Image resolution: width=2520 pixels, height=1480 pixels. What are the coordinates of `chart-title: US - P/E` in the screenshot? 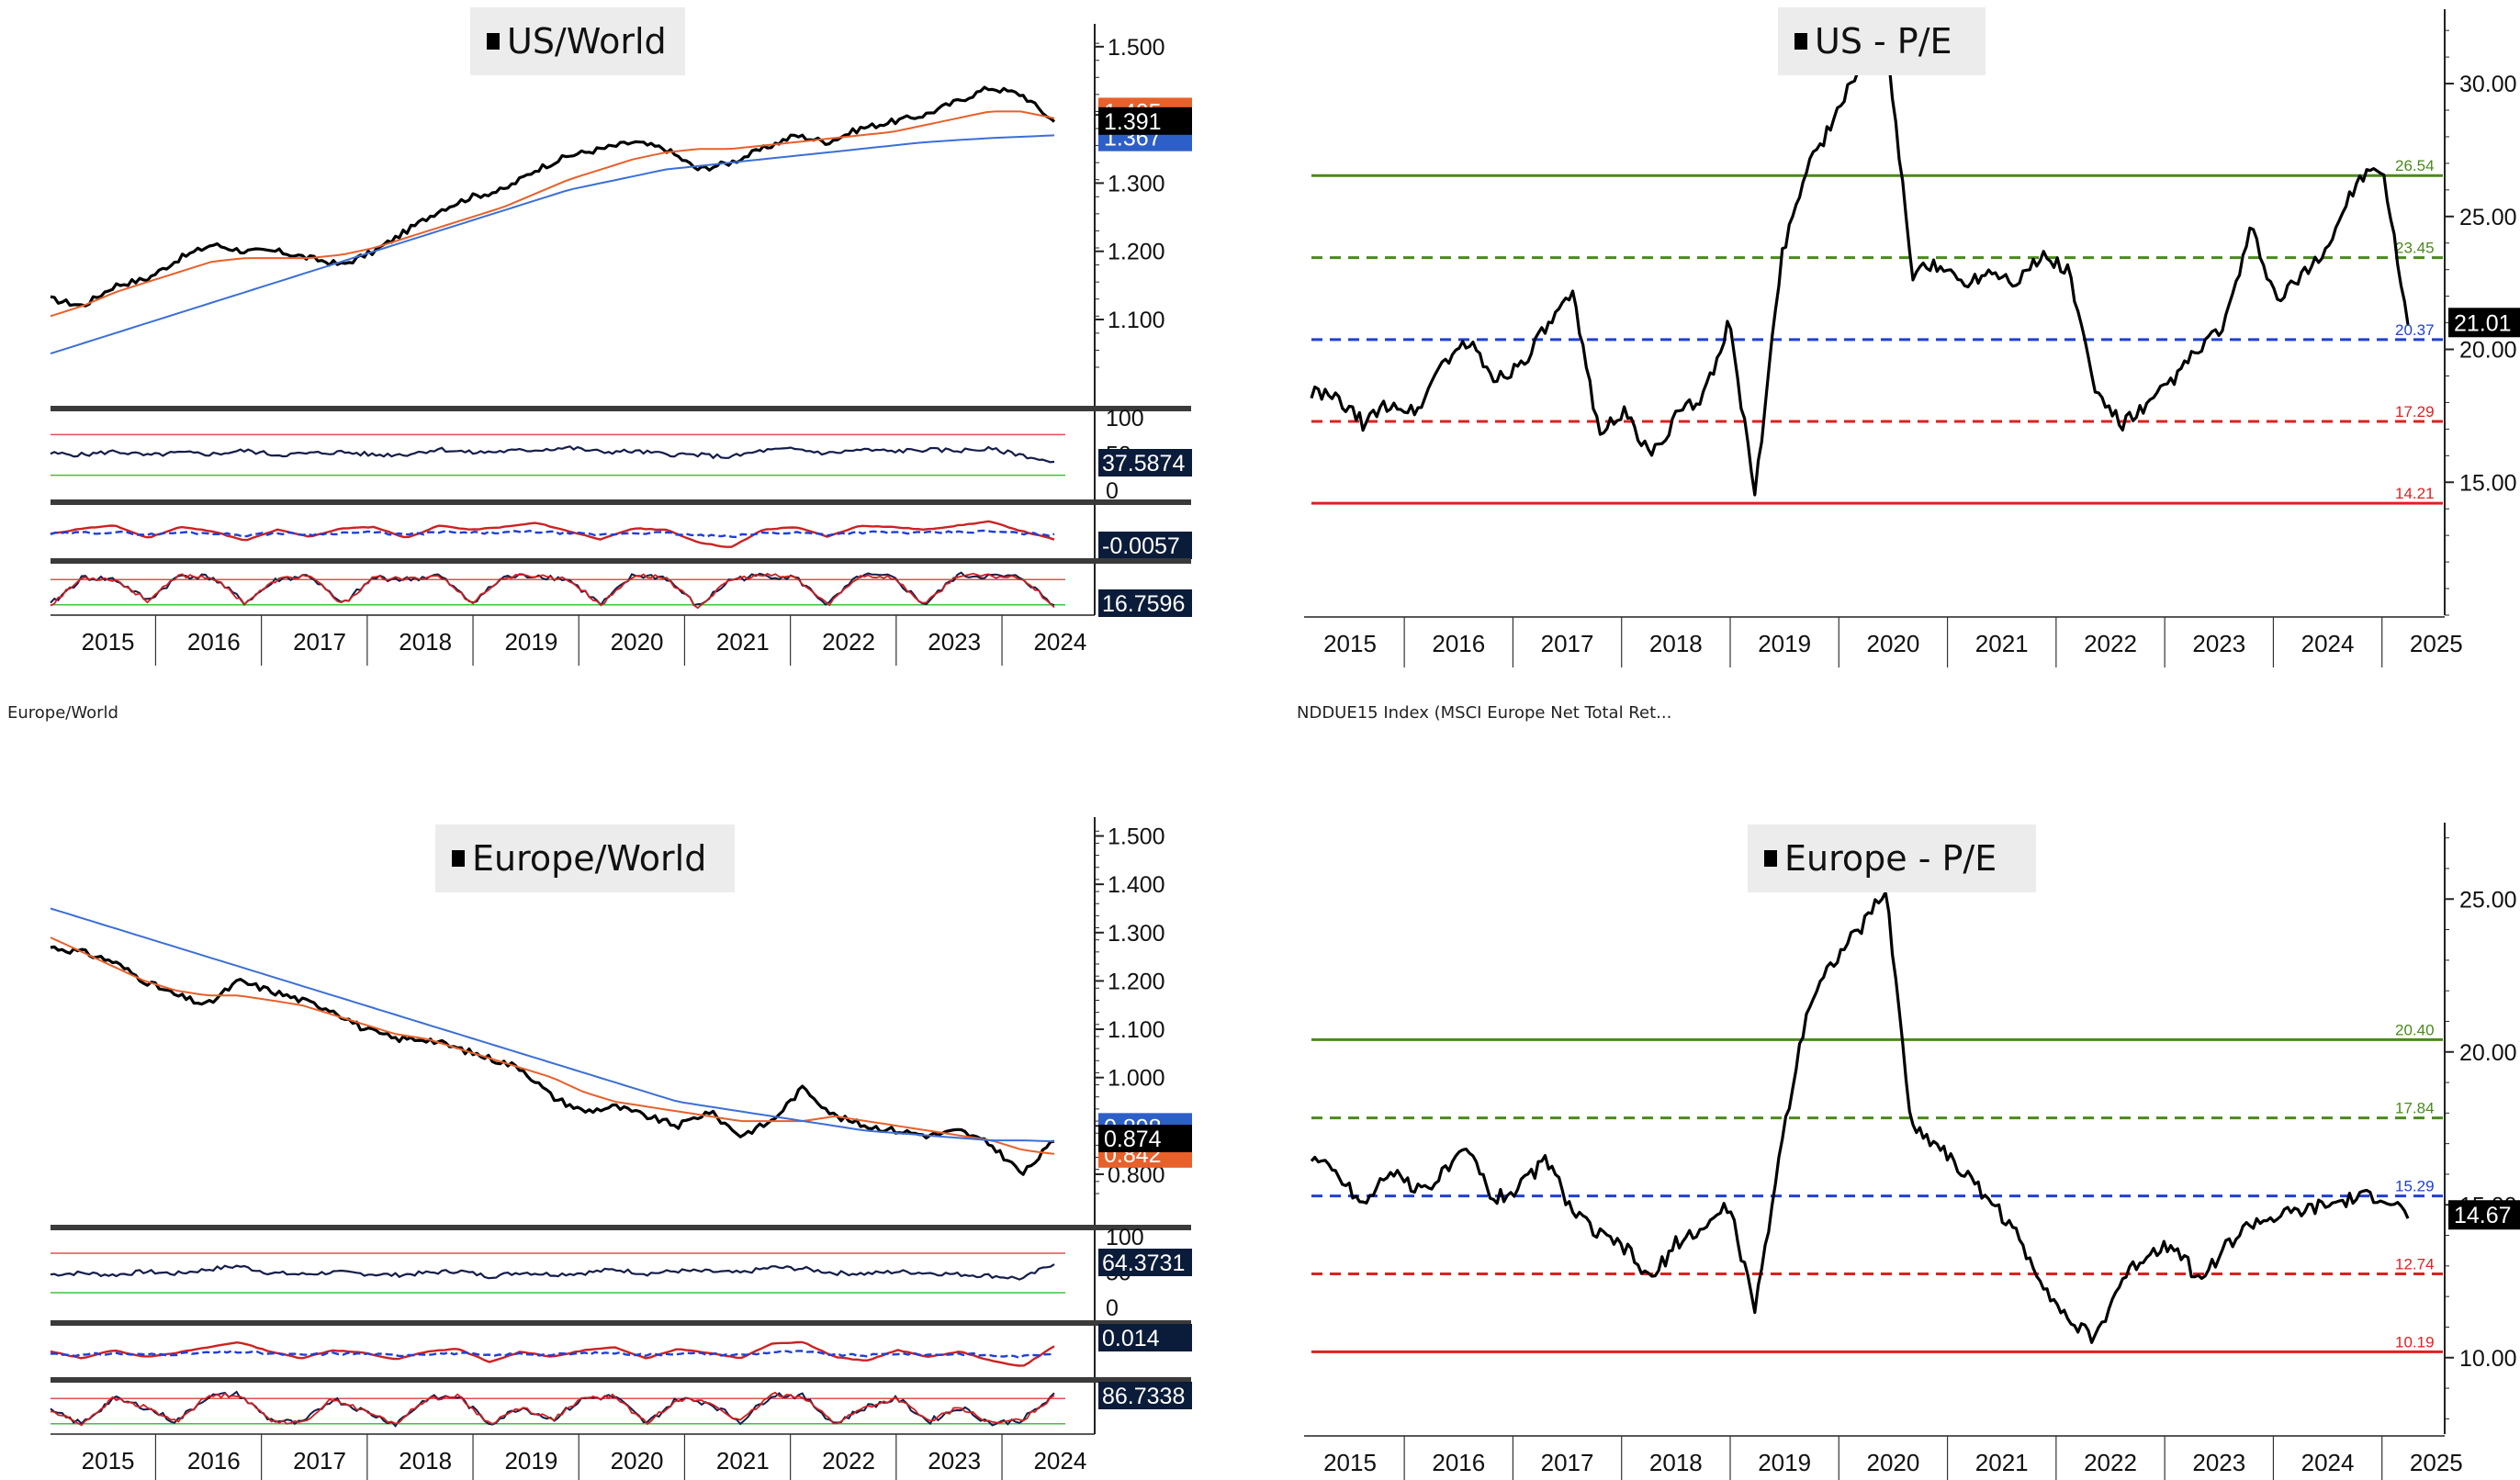 It's located at (1883, 41).